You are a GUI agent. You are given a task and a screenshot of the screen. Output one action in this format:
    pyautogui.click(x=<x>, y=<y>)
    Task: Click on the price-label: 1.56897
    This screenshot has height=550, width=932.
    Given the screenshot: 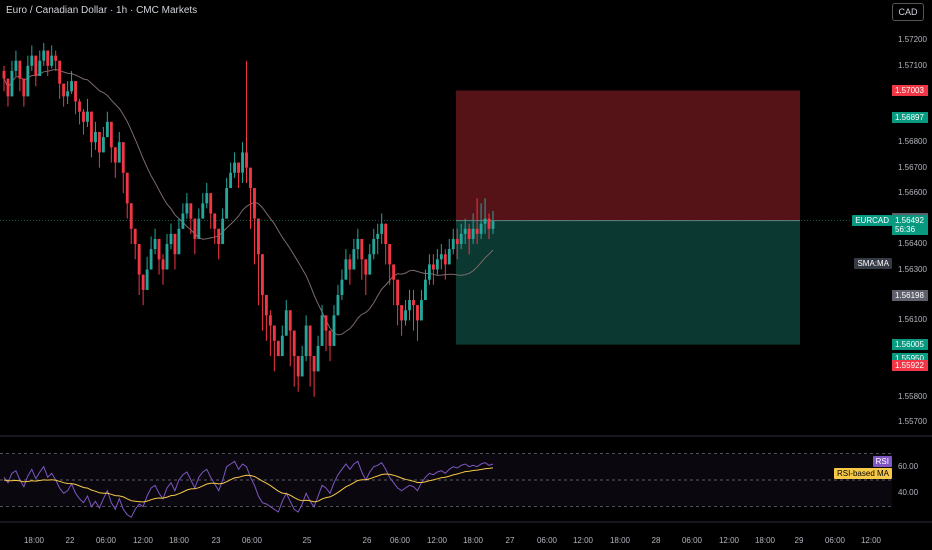 What is the action you would take?
    pyautogui.click(x=910, y=117)
    